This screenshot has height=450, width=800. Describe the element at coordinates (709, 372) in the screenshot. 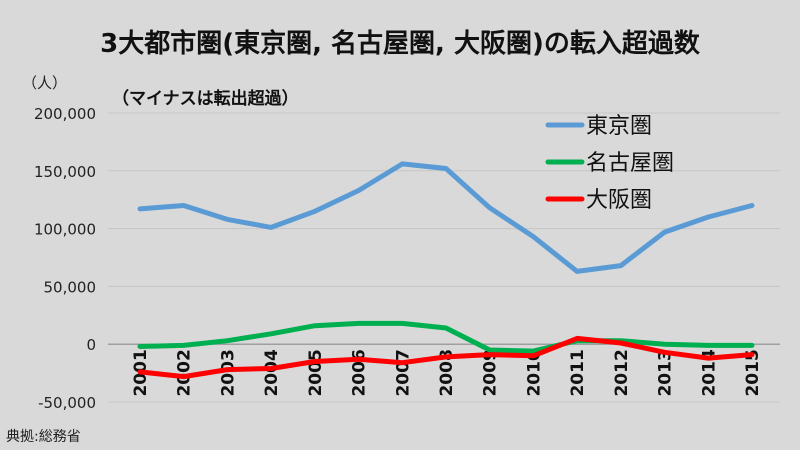

I see `x-tick-label: 2014` at that location.